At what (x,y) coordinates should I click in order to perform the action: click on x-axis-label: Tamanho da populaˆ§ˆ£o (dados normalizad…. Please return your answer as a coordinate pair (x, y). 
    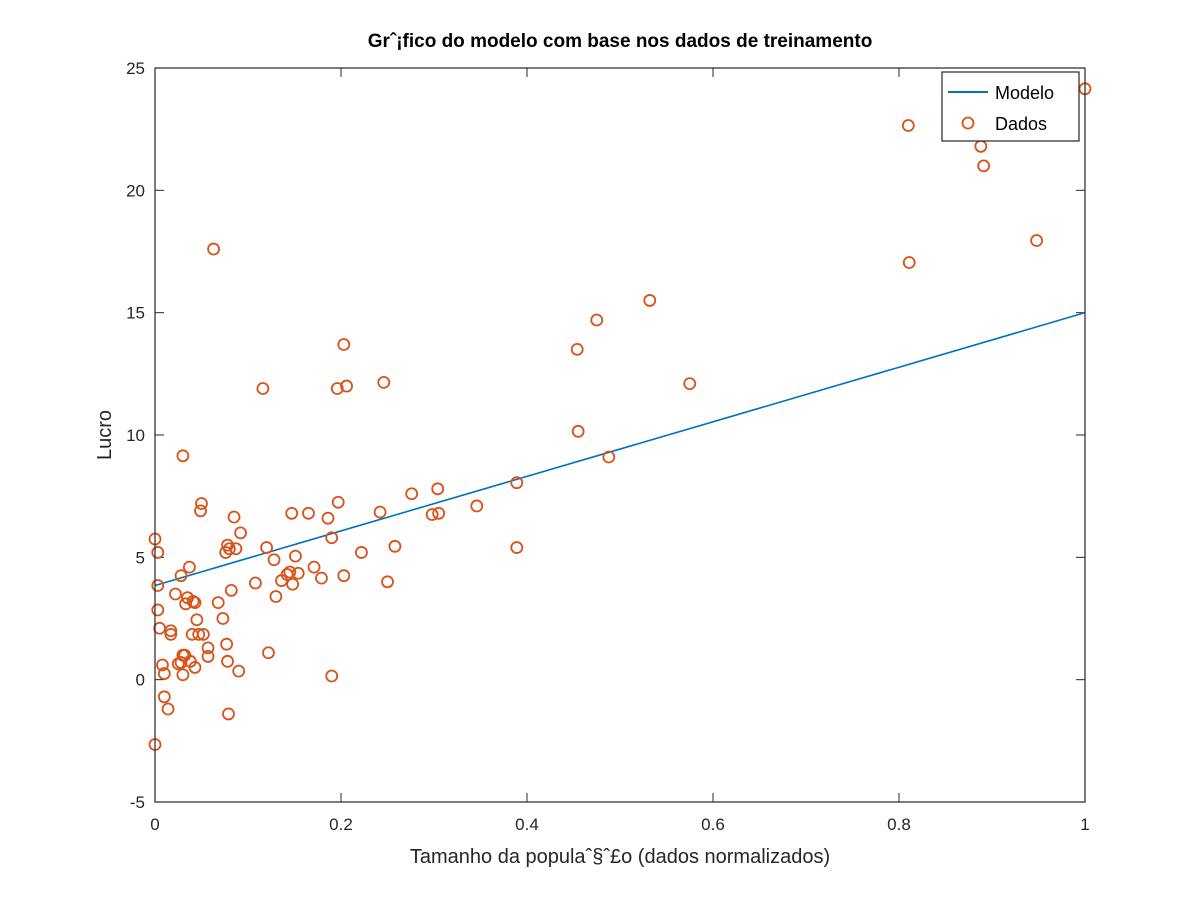
    Looking at the image, I should click on (620, 857).